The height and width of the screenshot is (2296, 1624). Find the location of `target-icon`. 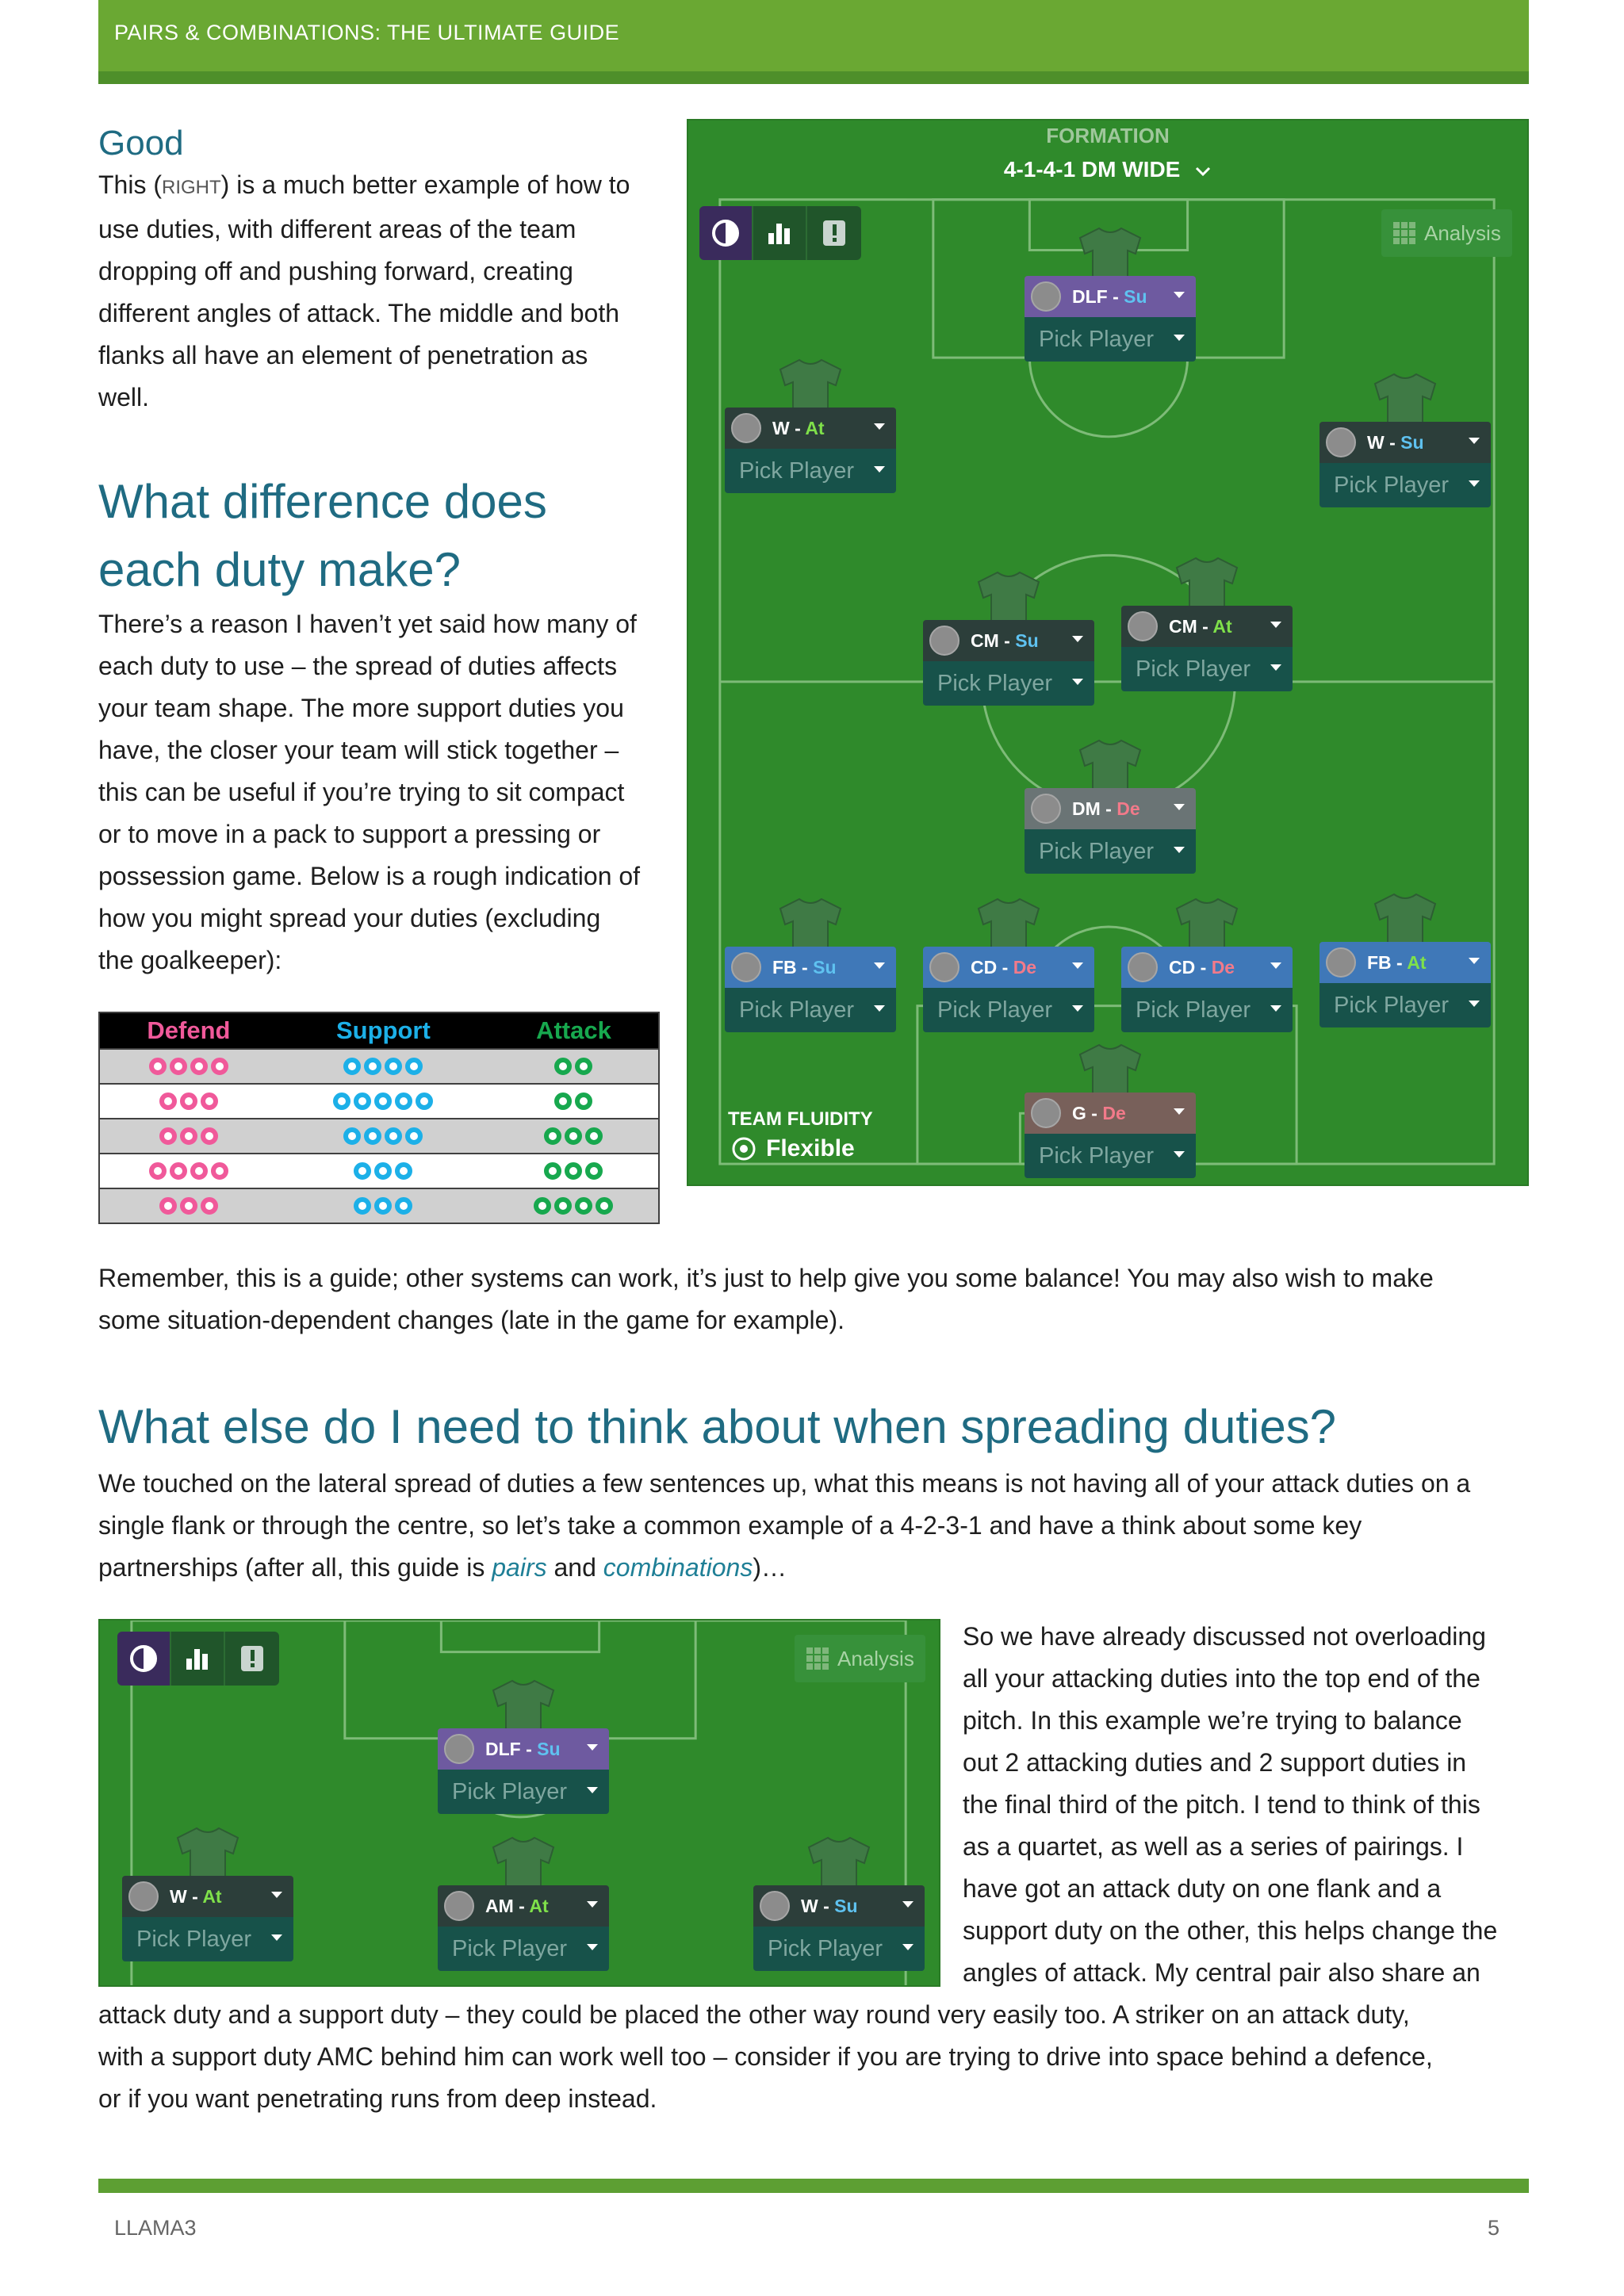

target-icon is located at coordinates (744, 1149).